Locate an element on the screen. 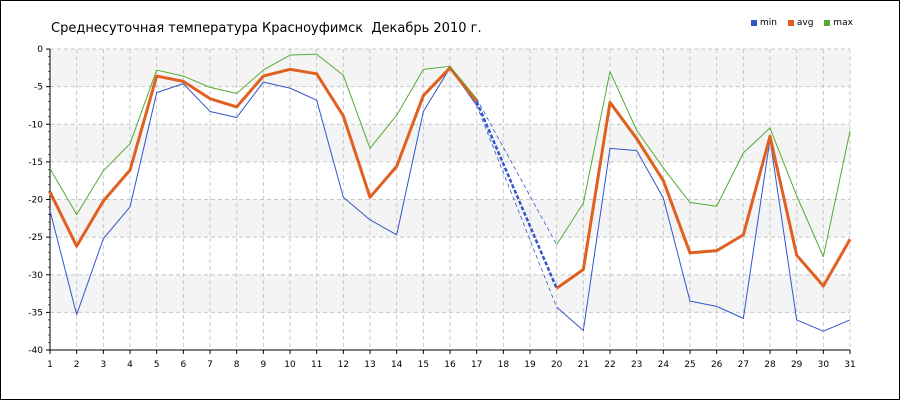  x-tick-label: 4 is located at coordinates (130, 365).